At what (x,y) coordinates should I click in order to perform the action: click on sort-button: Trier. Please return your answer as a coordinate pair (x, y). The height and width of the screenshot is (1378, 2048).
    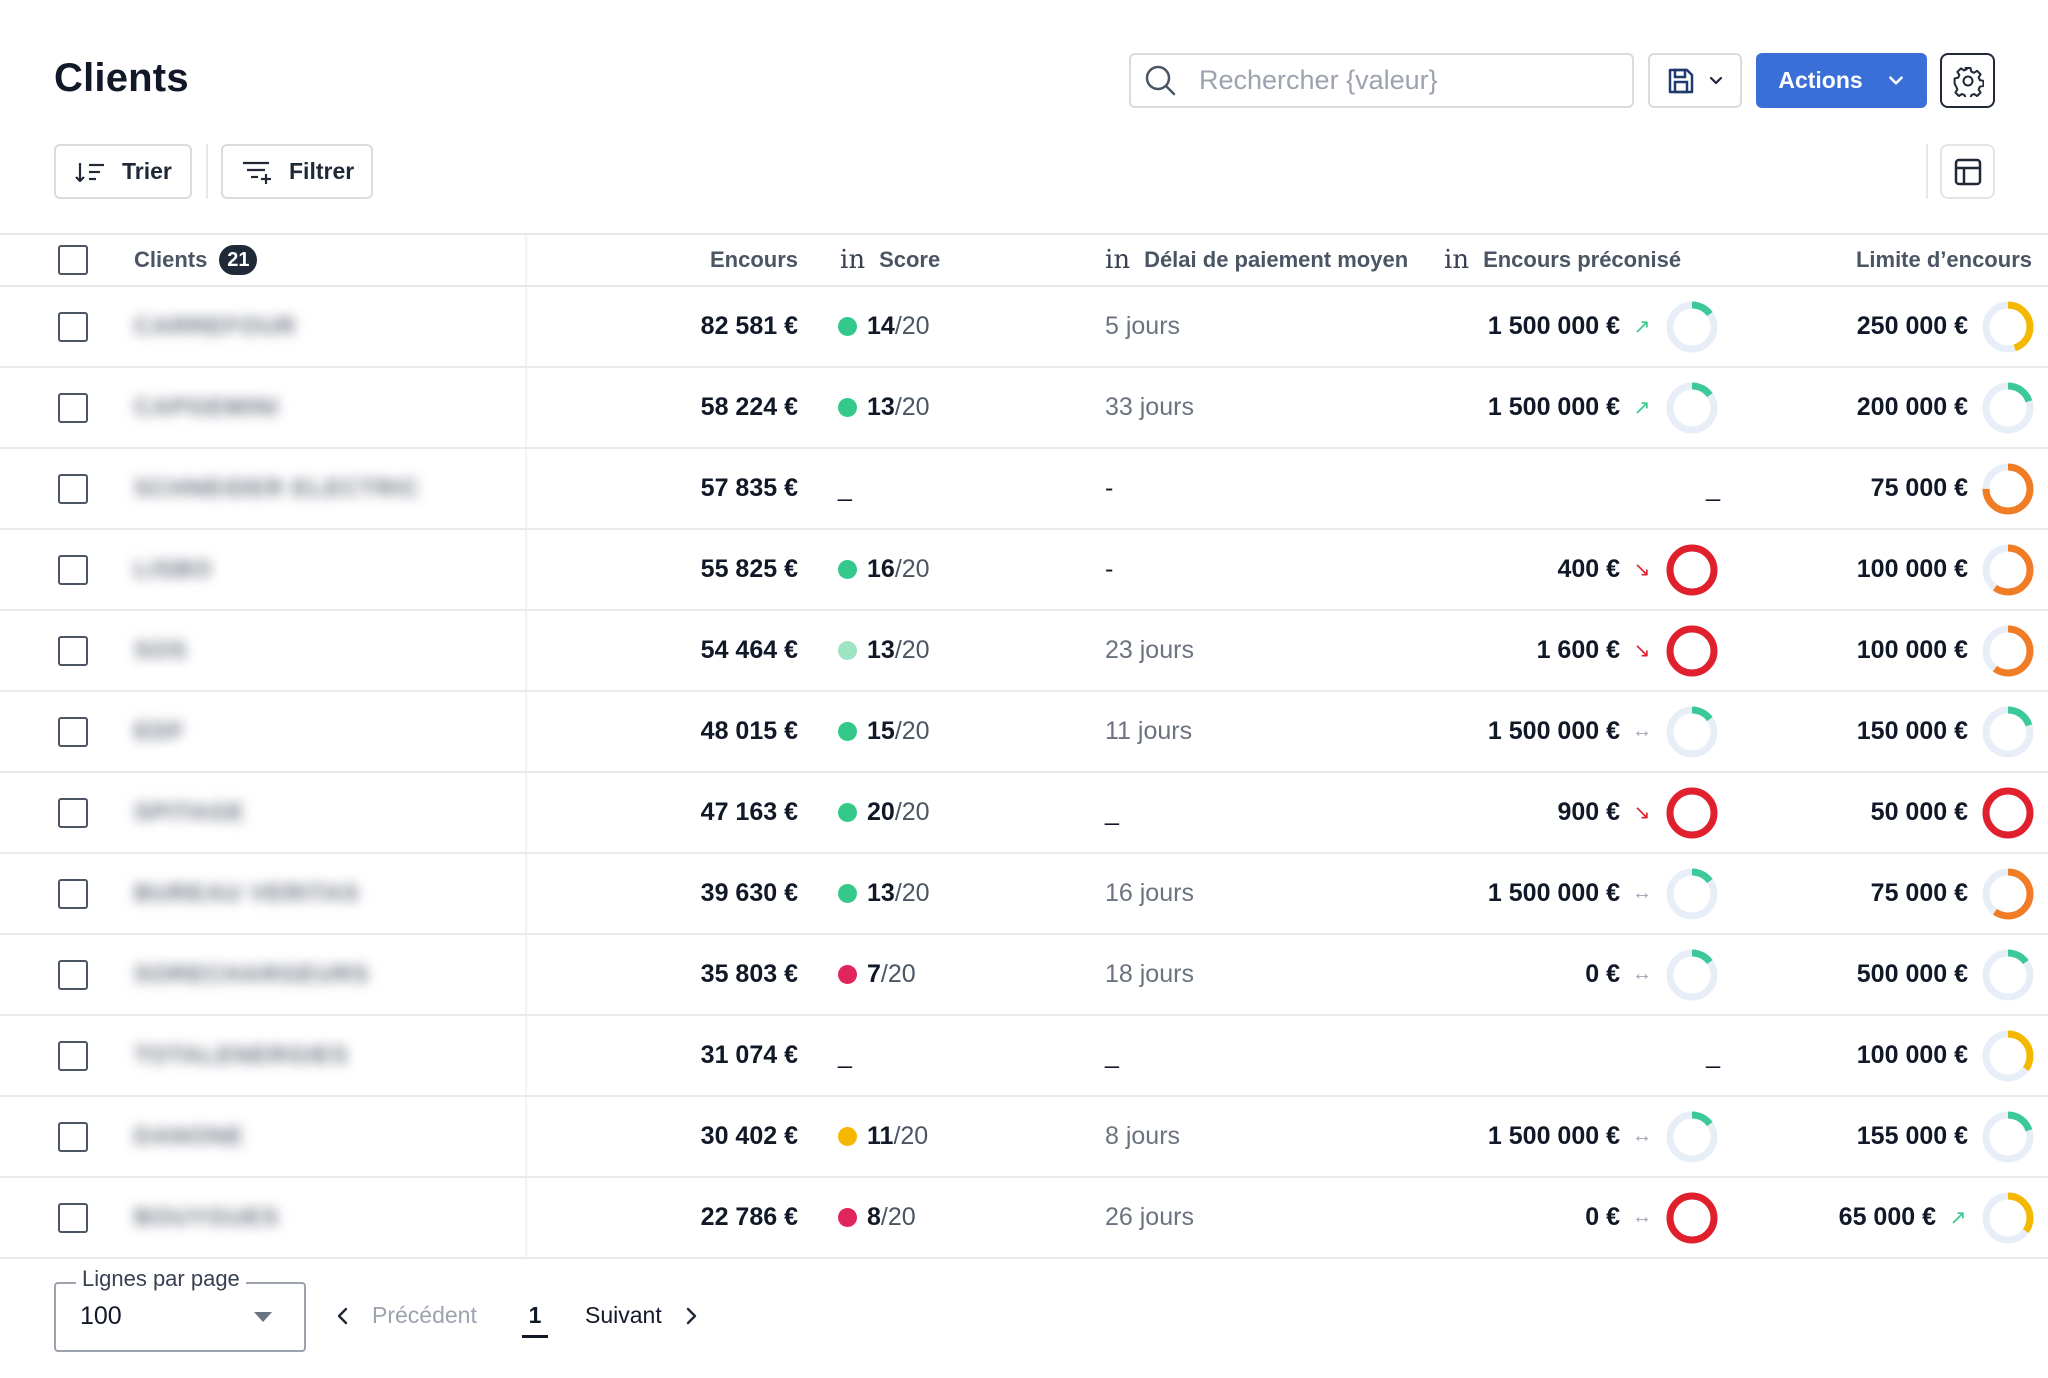
    Looking at the image, I should click on (123, 171).